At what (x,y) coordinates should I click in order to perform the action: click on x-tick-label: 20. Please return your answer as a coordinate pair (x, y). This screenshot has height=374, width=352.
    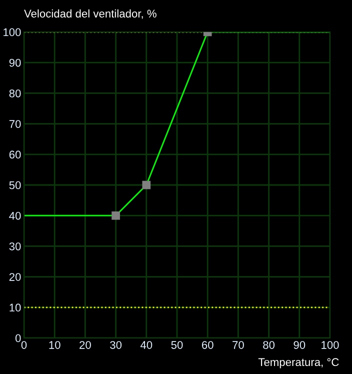
    Looking at the image, I should click on (85, 345).